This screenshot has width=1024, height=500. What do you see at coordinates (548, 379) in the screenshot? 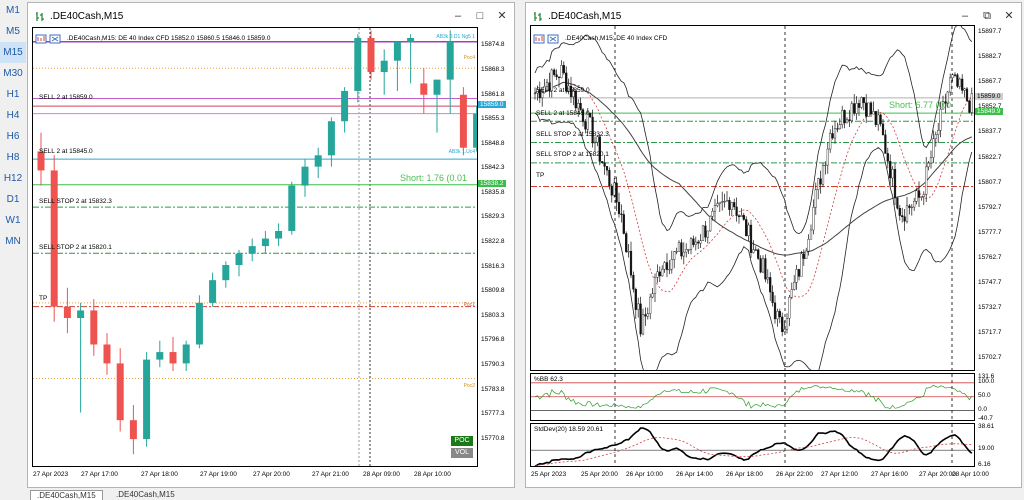
I see `indicator-label: %BB 62.3` at bounding box center [548, 379].